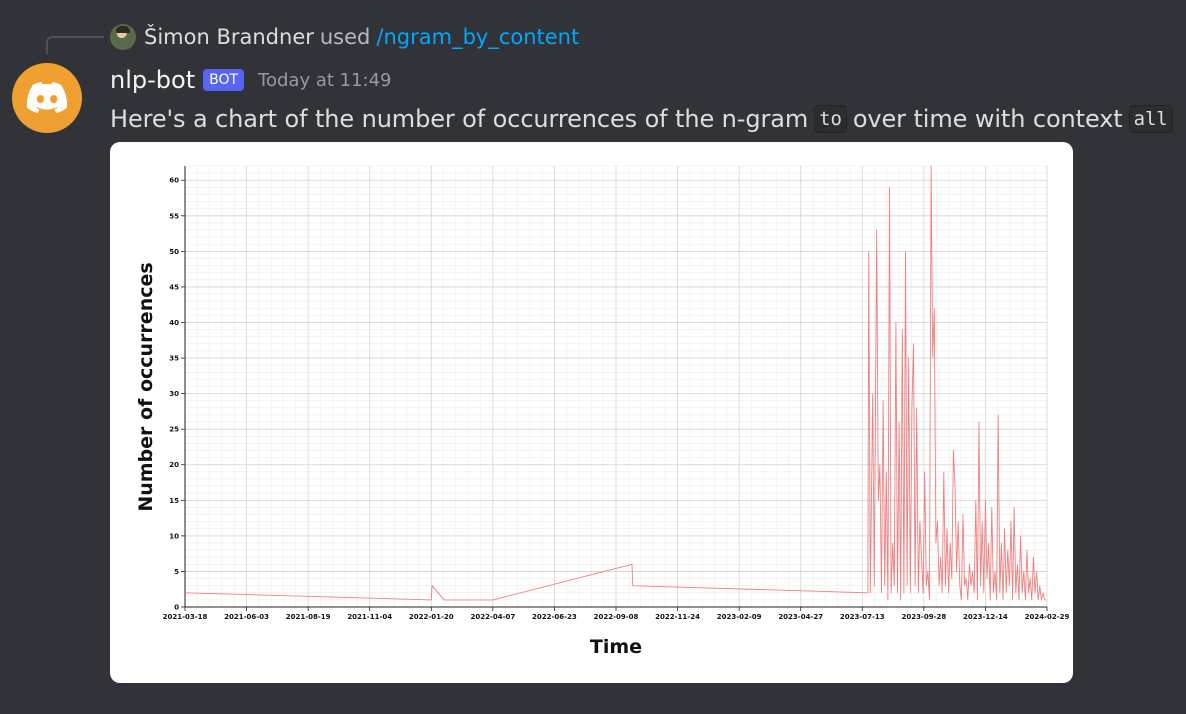  Describe the element at coordinates (830, 119) in the screenshot. I see `inline-code-ngram: to` at that location.